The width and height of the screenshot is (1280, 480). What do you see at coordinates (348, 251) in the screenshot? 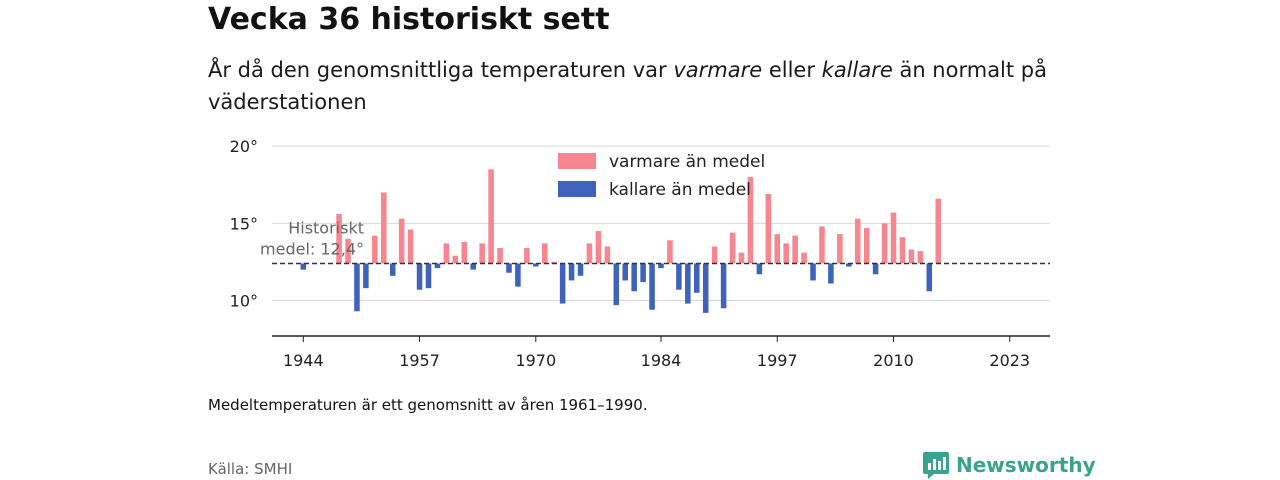
I see `bar-warm-1949` at bounding box center [348, 251].